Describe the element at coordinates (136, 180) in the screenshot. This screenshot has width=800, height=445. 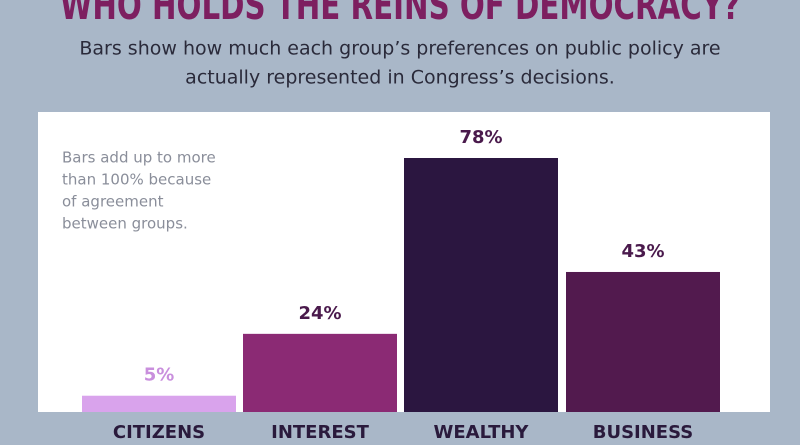
I see `annotation: than 100% because` at that location.